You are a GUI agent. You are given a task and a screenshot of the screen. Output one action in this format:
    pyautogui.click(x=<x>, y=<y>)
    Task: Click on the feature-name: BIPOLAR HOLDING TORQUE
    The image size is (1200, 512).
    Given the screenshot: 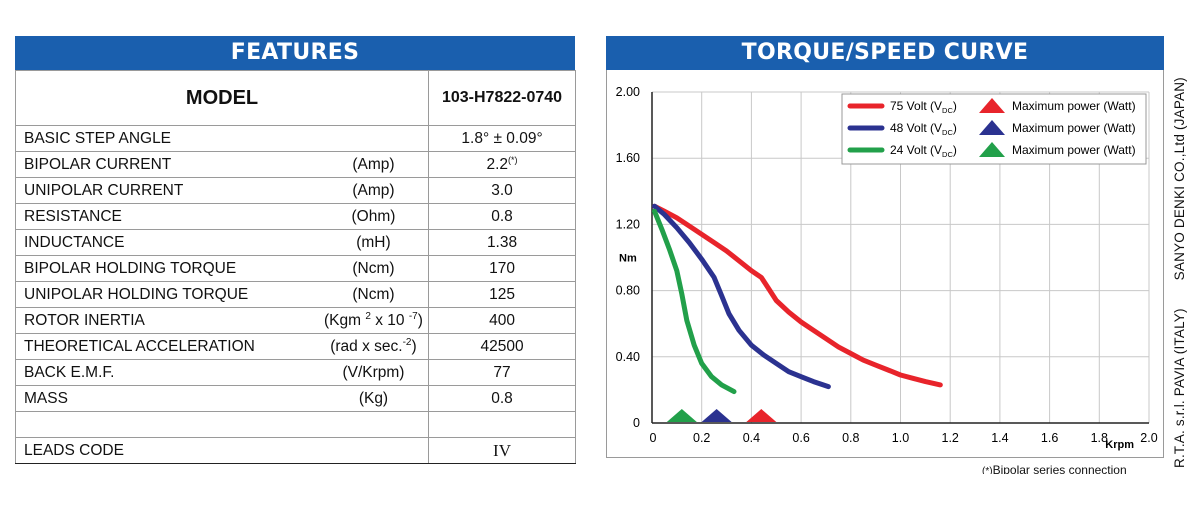 What is the action you would take?
    pyautogui.click(x=166, y=268)
    